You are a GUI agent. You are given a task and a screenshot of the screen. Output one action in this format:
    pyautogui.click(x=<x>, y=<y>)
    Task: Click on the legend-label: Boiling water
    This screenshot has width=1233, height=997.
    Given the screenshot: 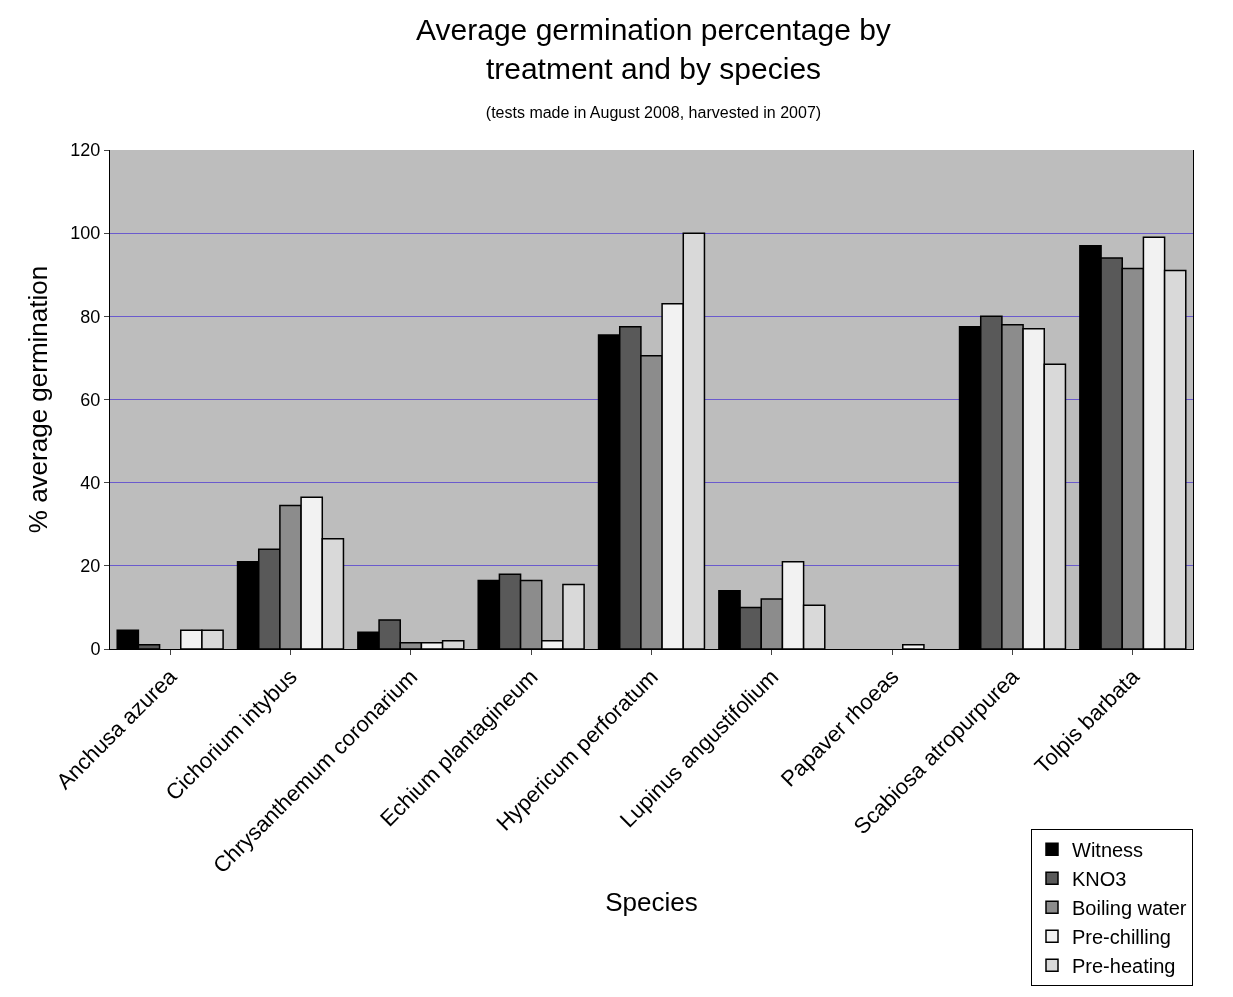 What is the action you would take?
    pyautogui.click(x=1129, y=907)
    